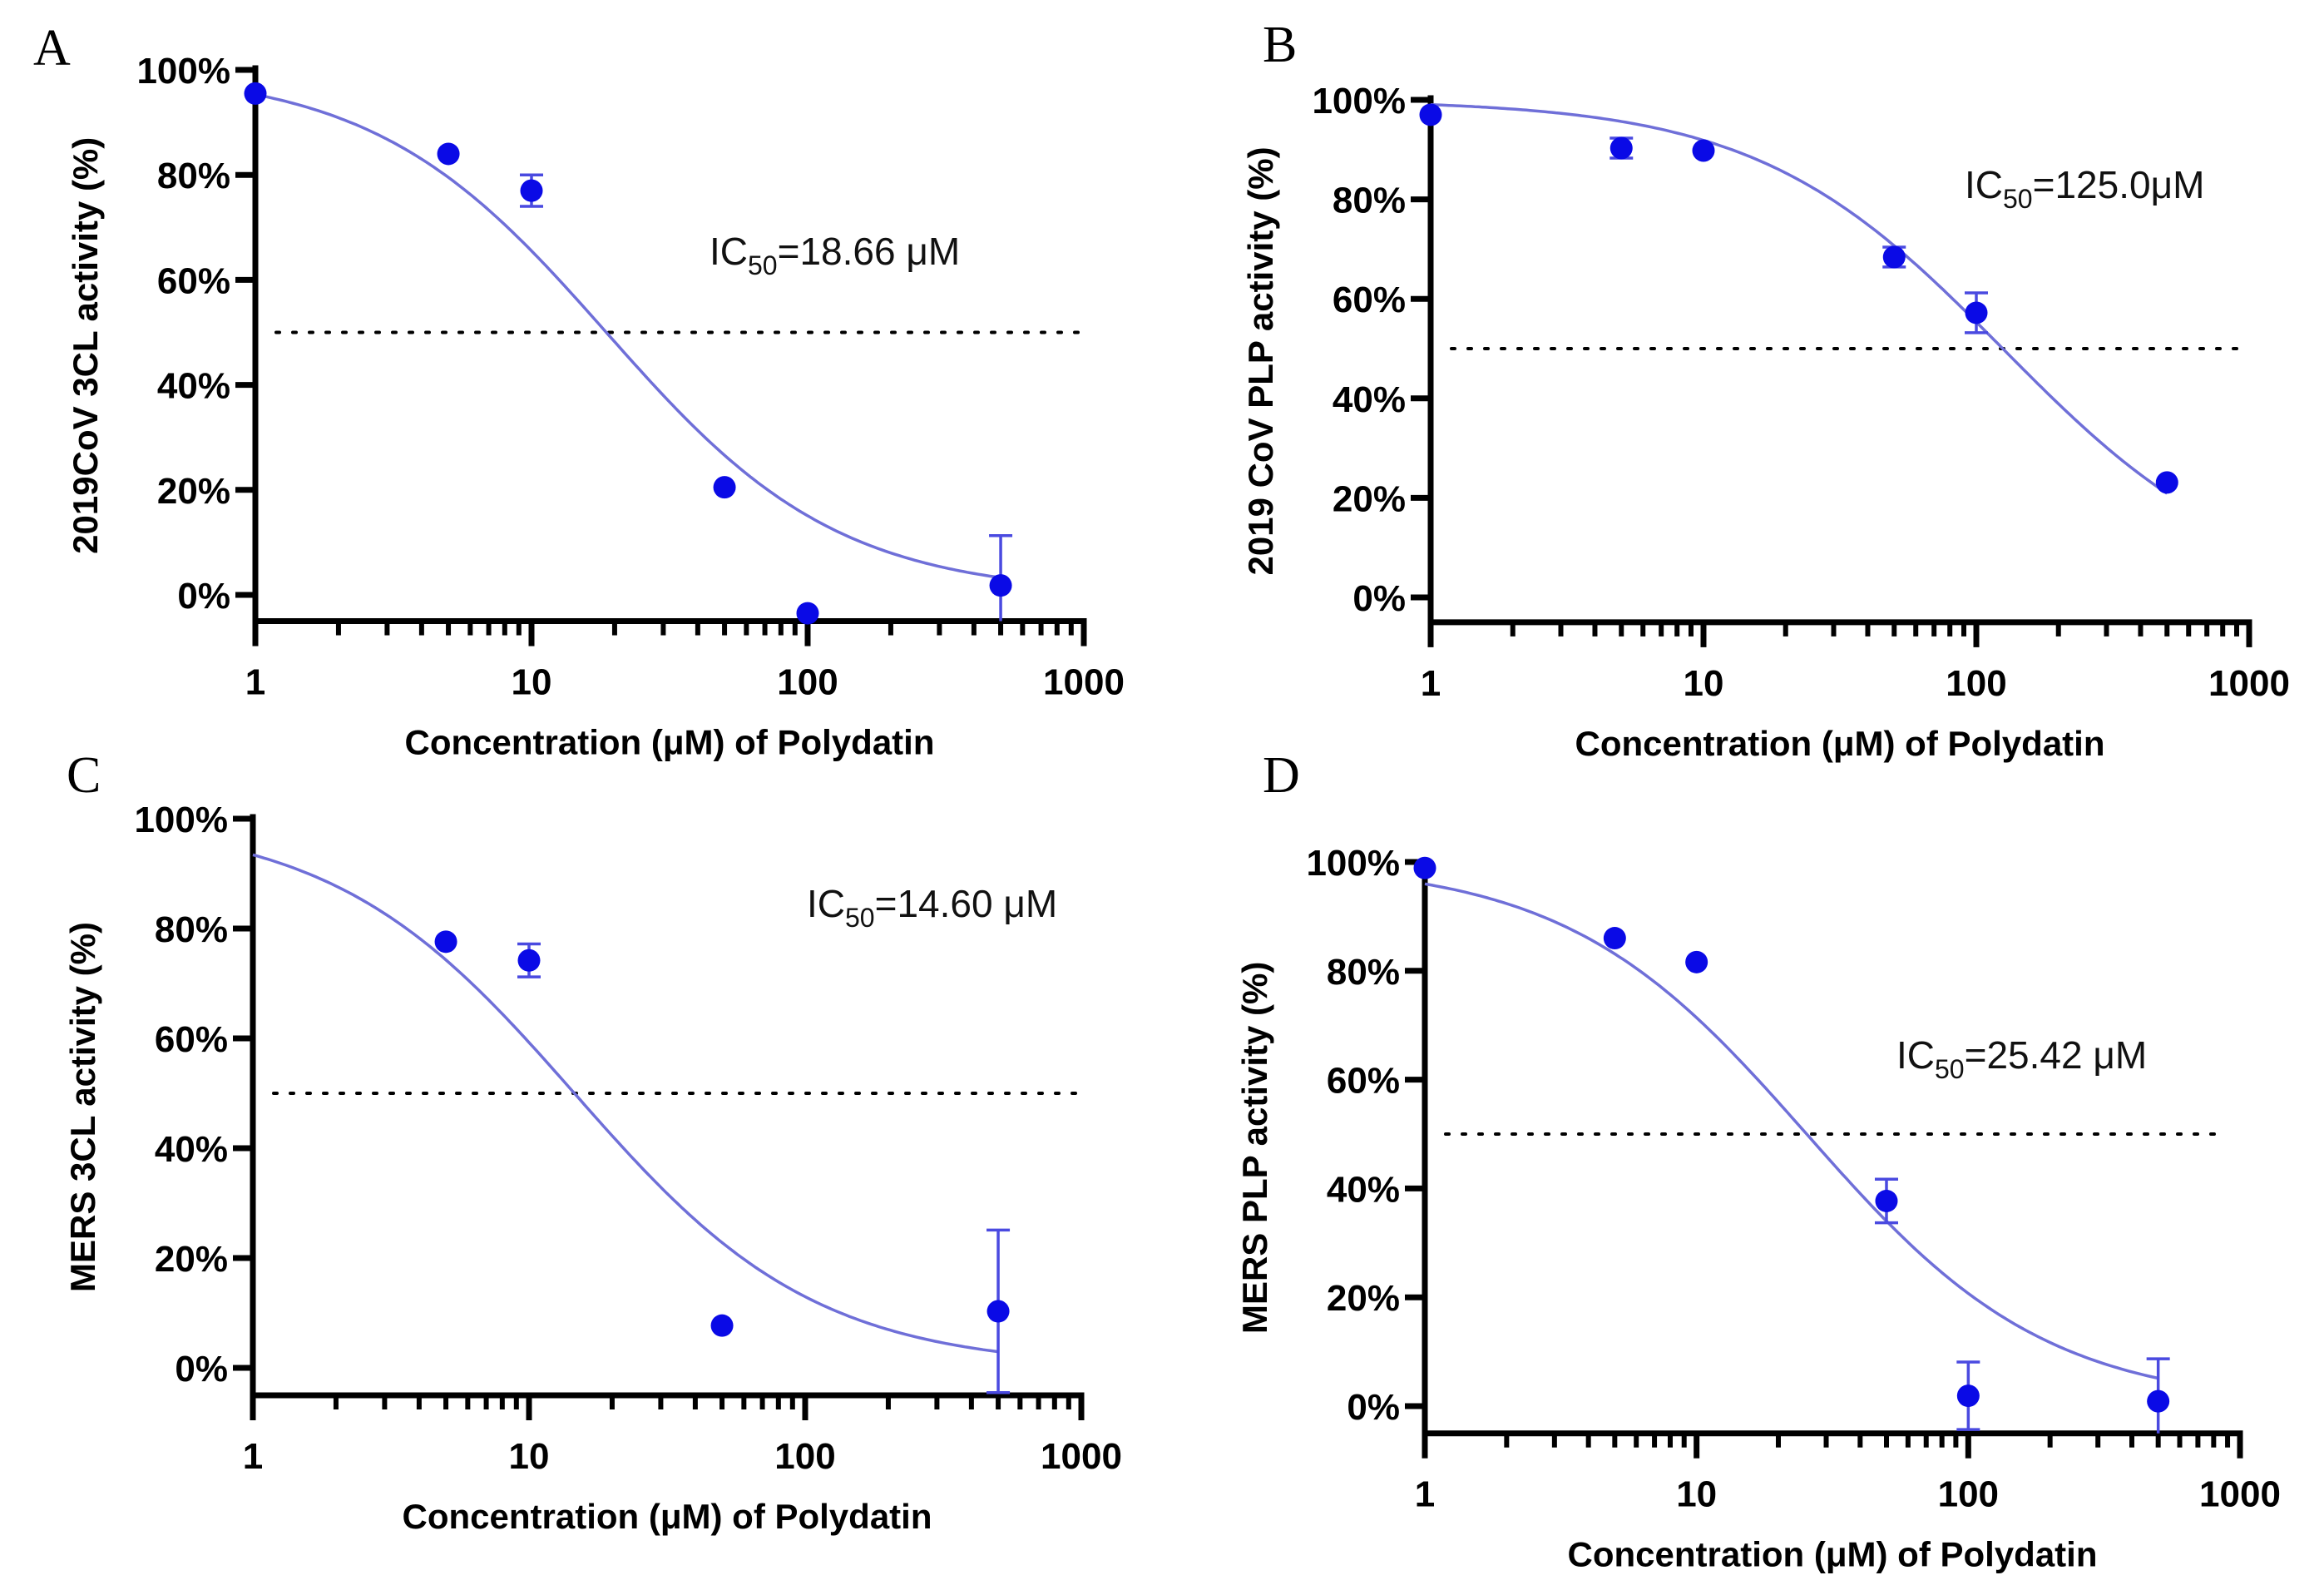  What do you see at coordinates (1260, 360) in the screenshot?
I see `y-axis-title: 2019 CoV PLP activity (%)` at bounding box center [1260, 360].